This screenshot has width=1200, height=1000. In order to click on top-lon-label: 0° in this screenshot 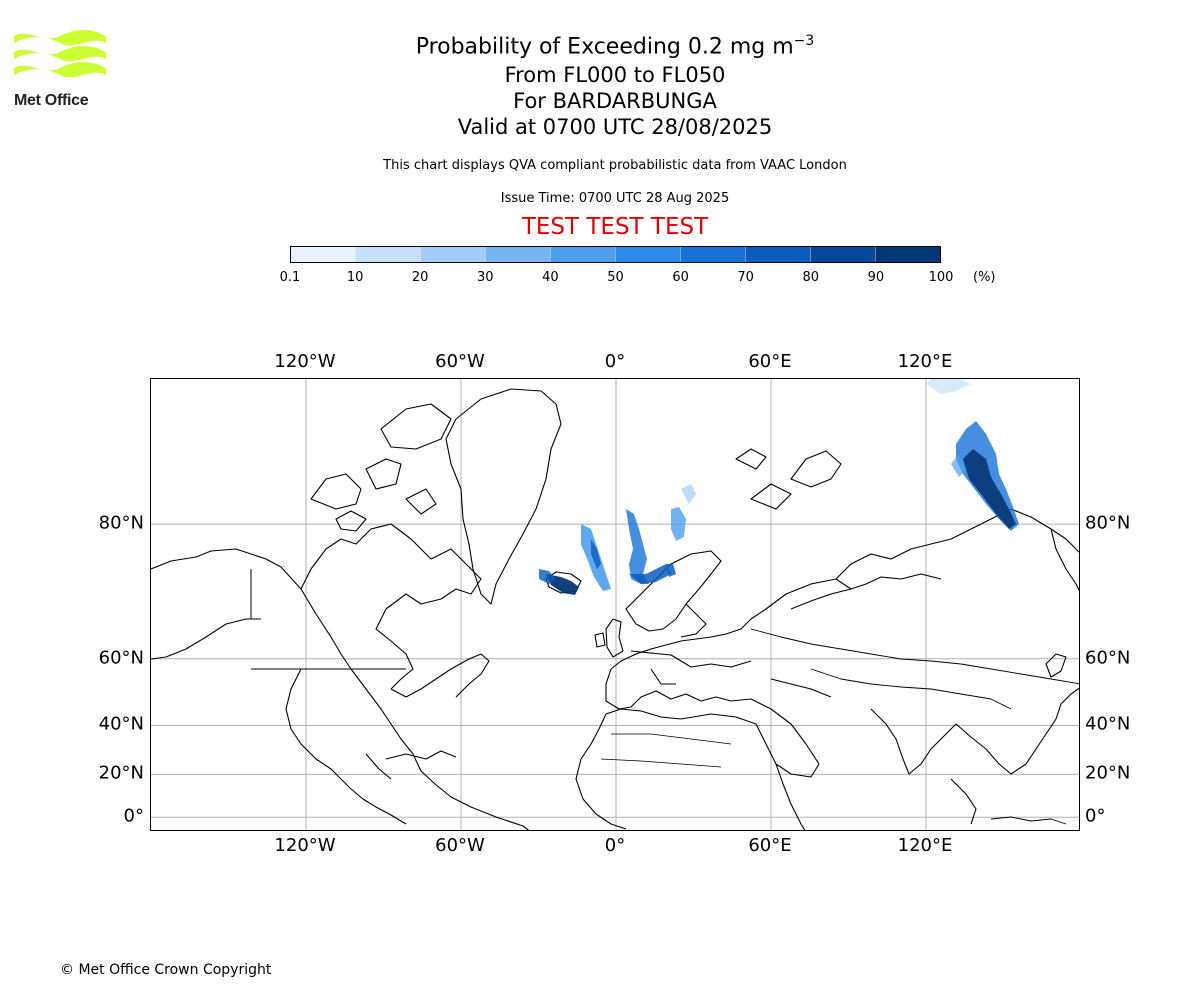, I will do `click(615, 361)`.